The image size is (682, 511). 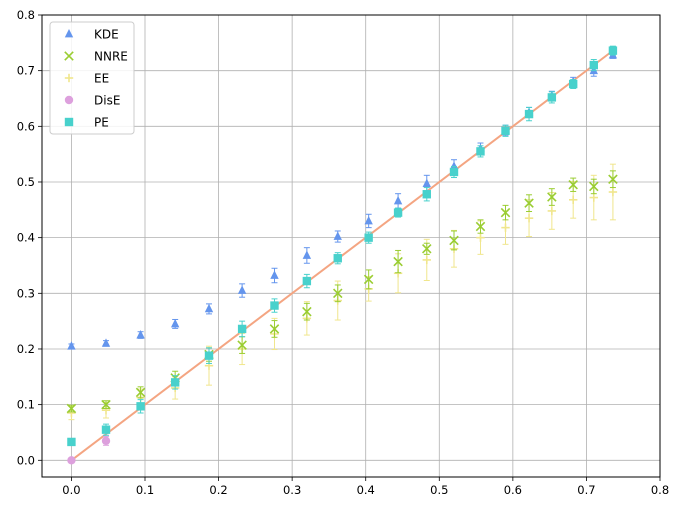 I want to click on y-tick-label: 0.4, so click(x=26, y=238).